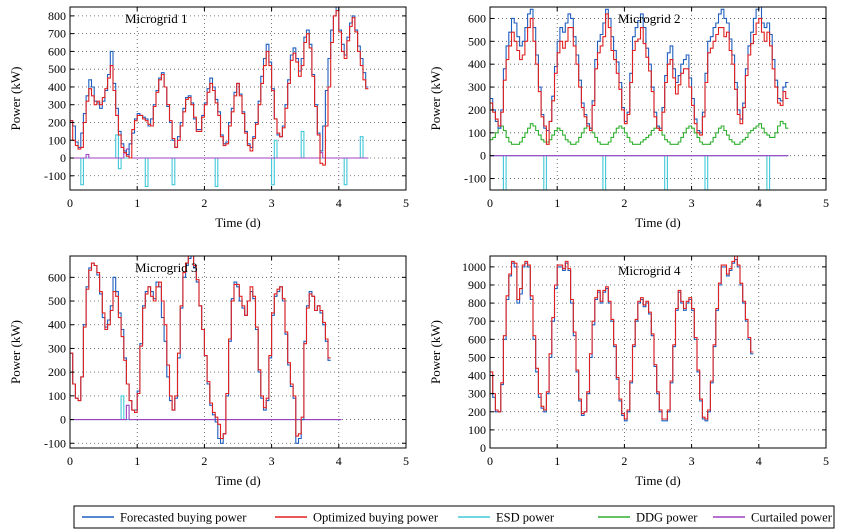  What do you see at coordinates (219, 153) in the screenshot?
I see `series-line-curtailed` at bounding box center [219, 153].